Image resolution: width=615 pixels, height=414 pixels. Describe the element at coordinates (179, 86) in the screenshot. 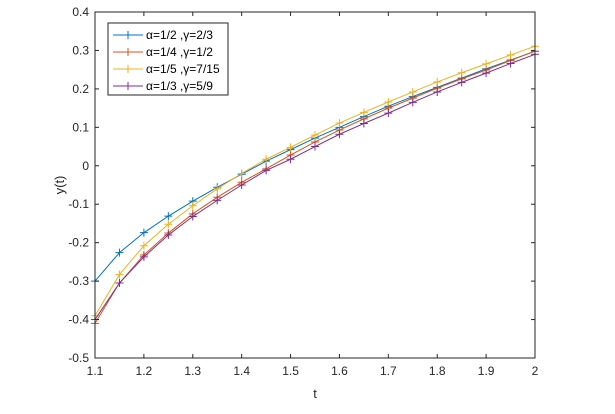

I see `legend-label: α=1/3 ,γ=5/9` at that location.